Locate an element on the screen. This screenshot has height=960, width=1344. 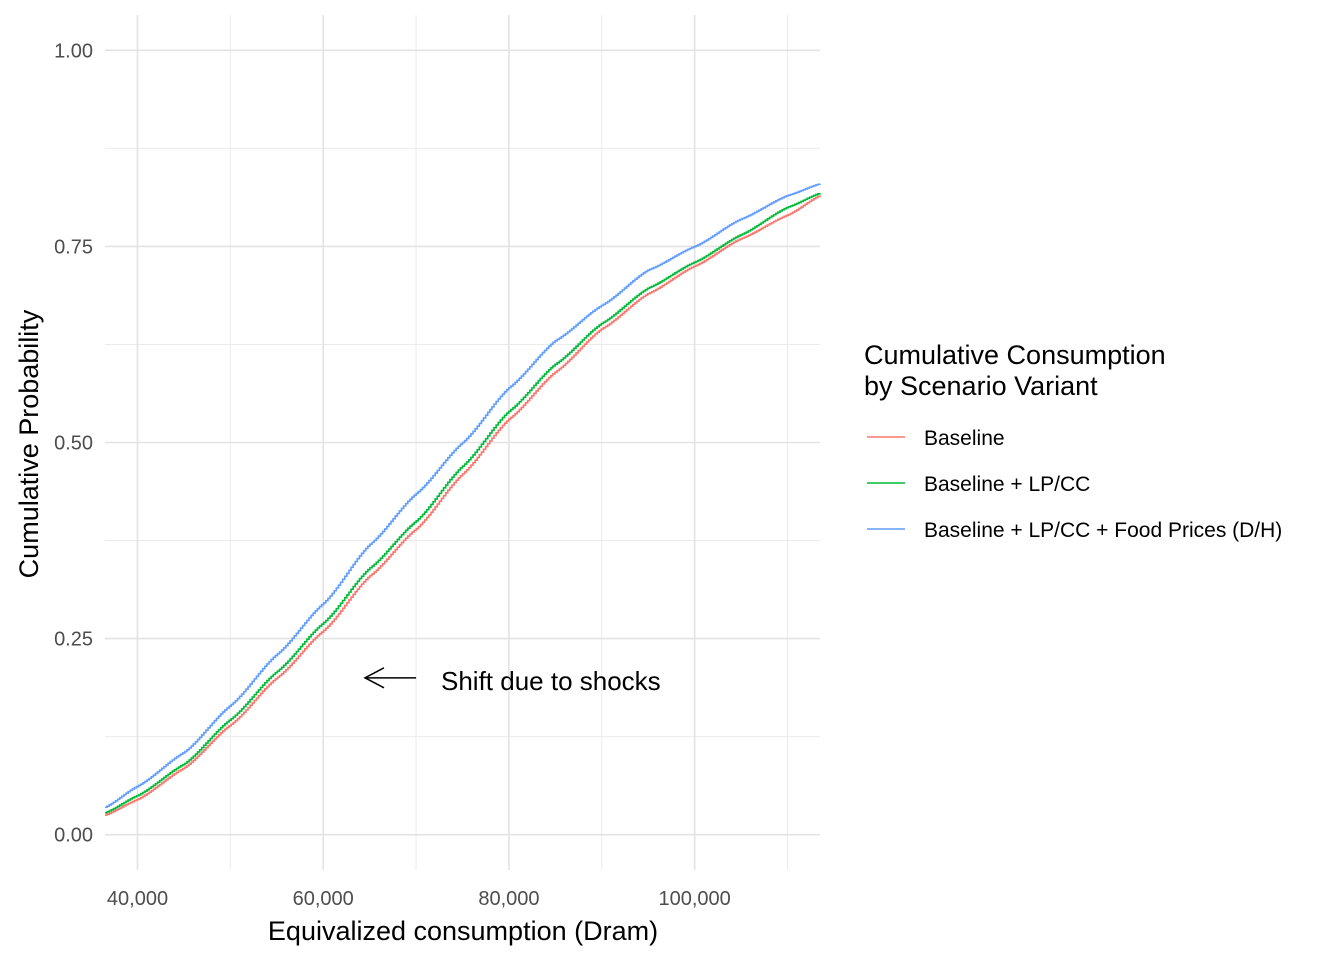
legend-label-2: Baseline + LP/CC is located at coordinates (1007, 484).